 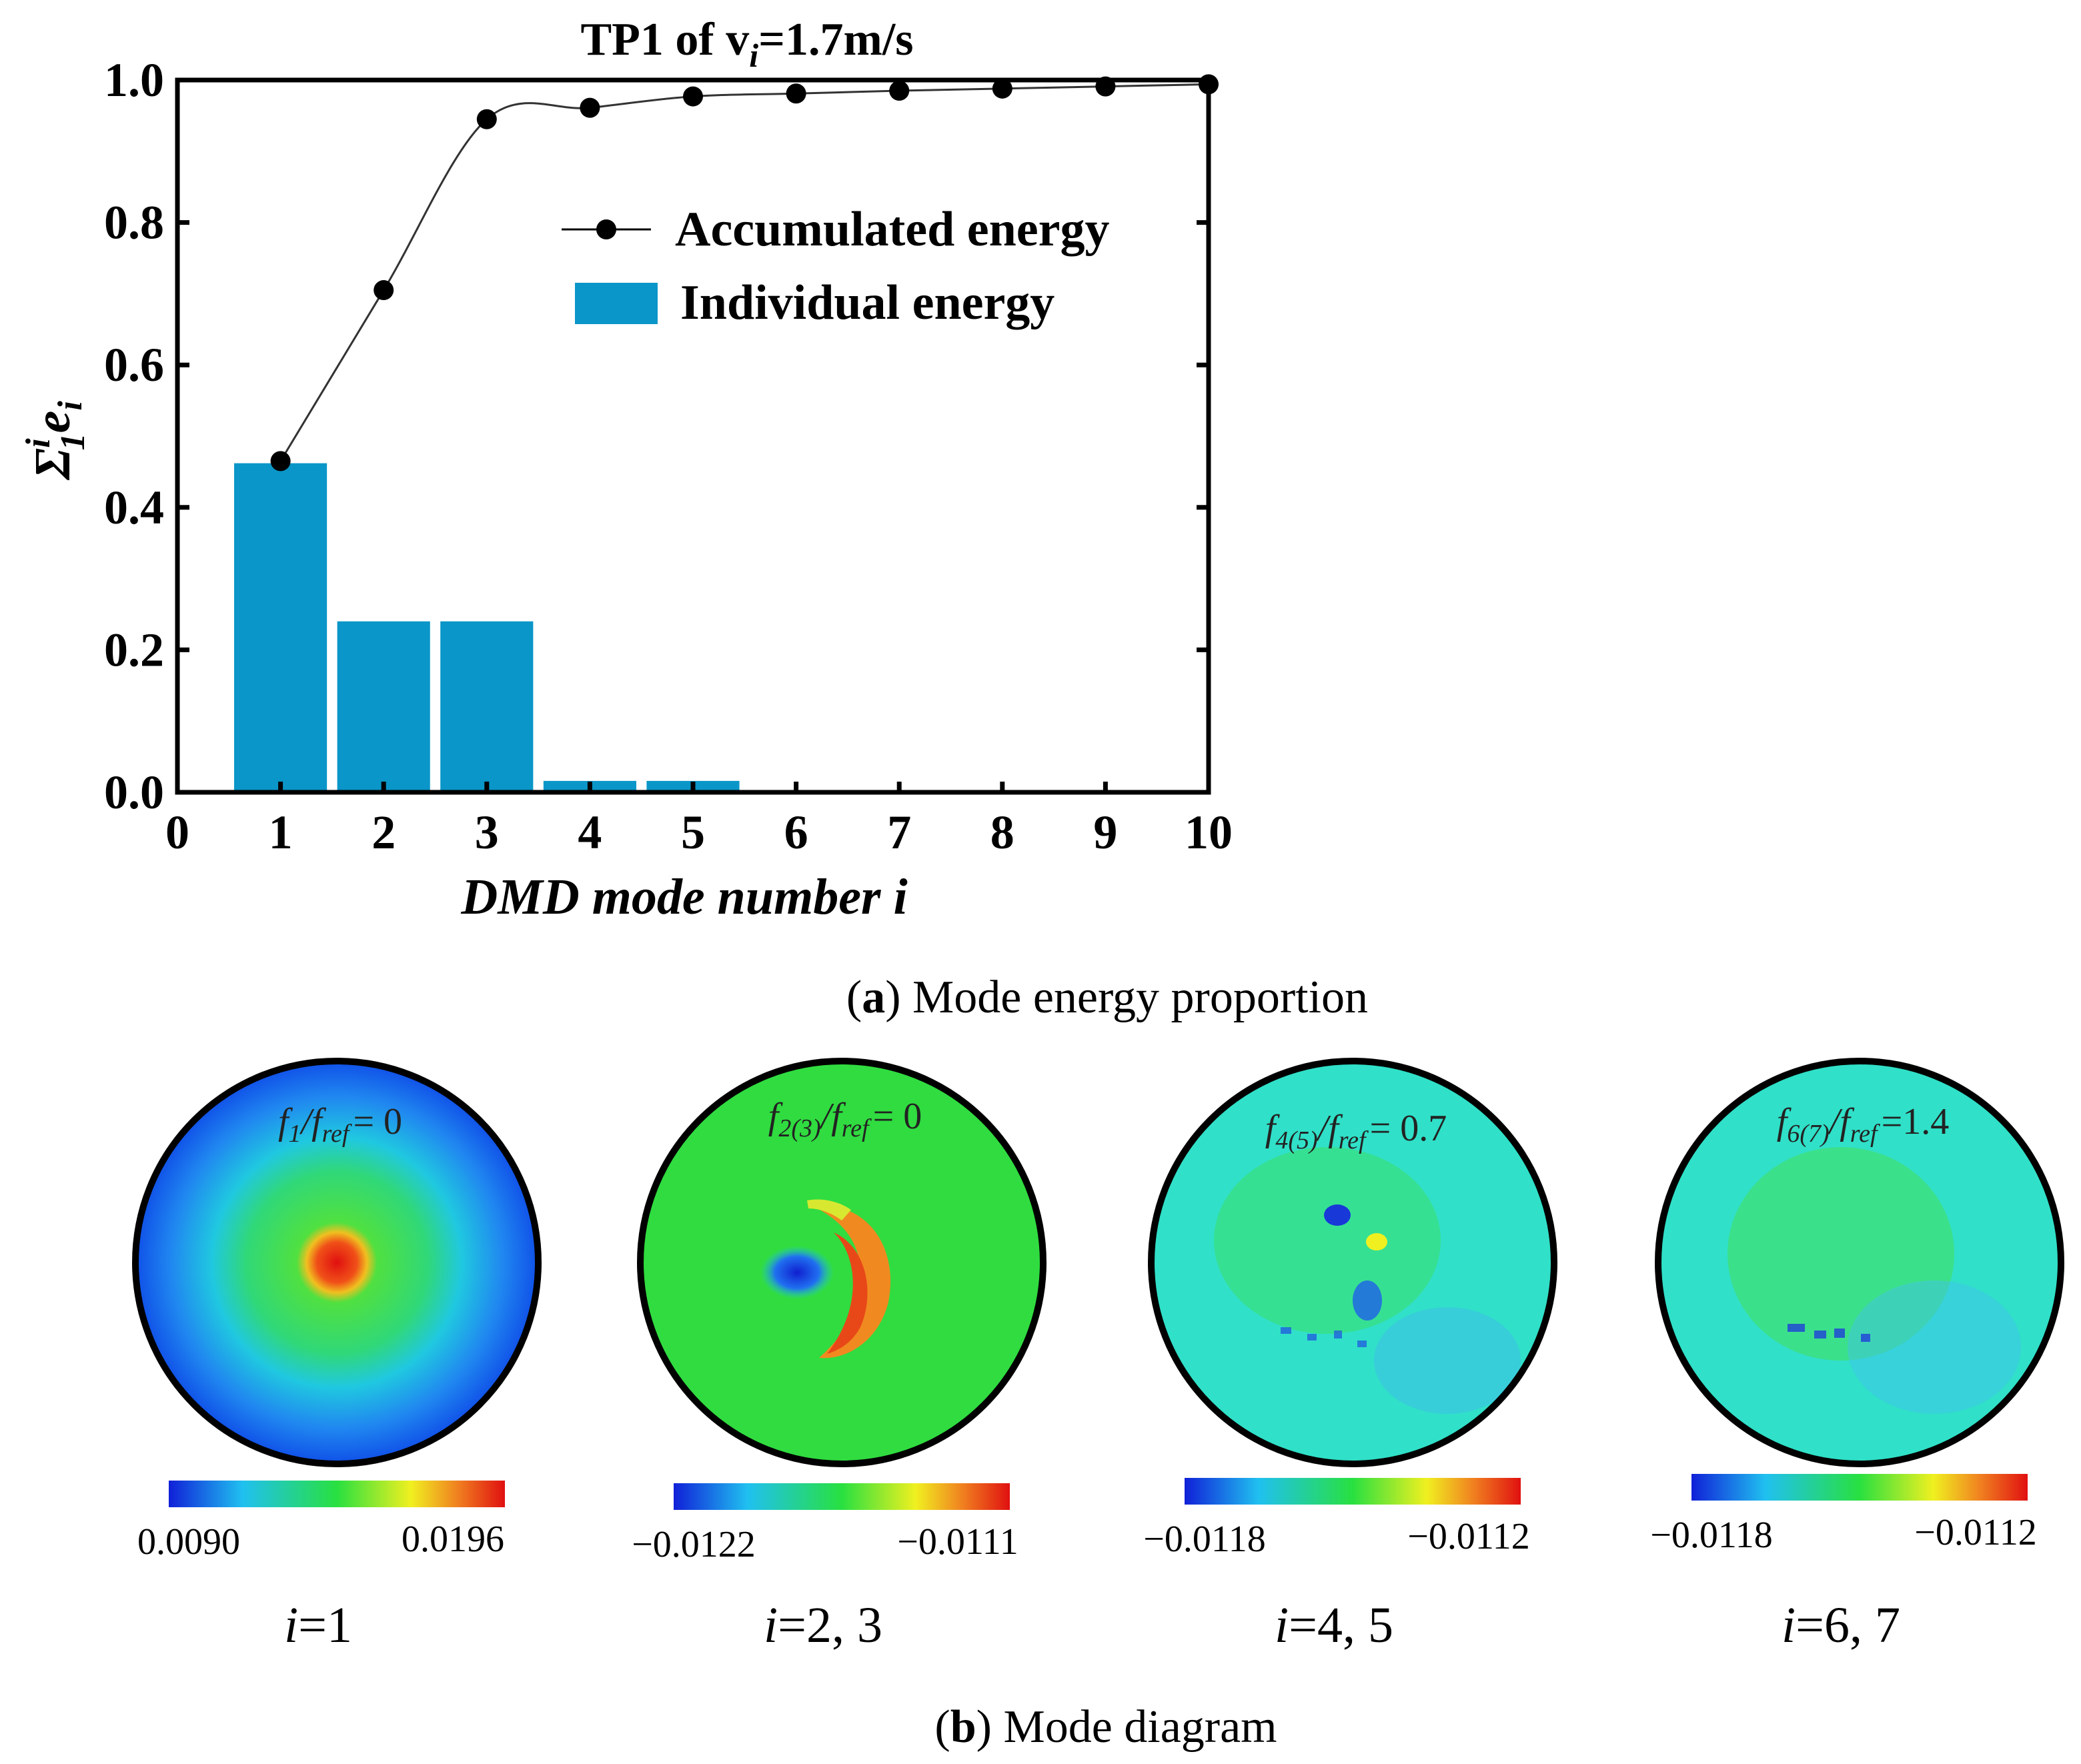 What do you see at coordinates (1002, 832) in the screenshot?
I see `x-tick-label: 8` at bounding box center [1002, 832].